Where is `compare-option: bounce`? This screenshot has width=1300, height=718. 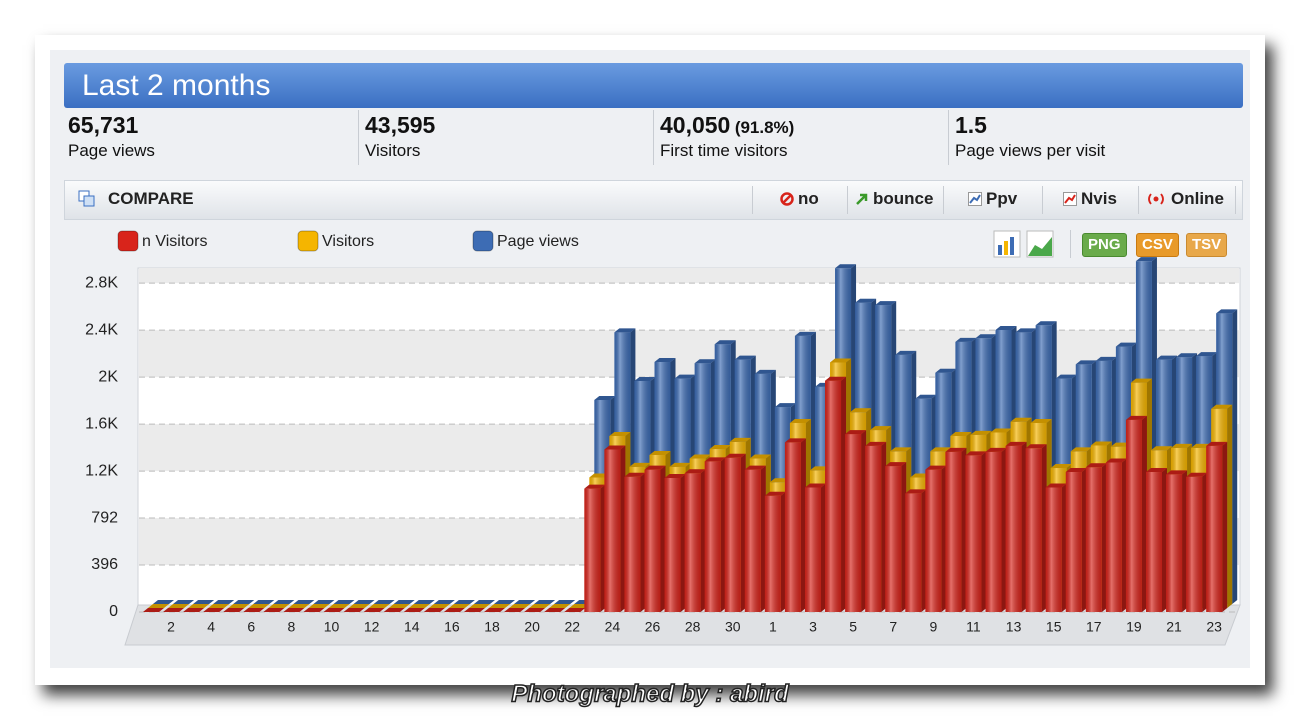
compare-option: bounce is located at coordinates (894, 199).